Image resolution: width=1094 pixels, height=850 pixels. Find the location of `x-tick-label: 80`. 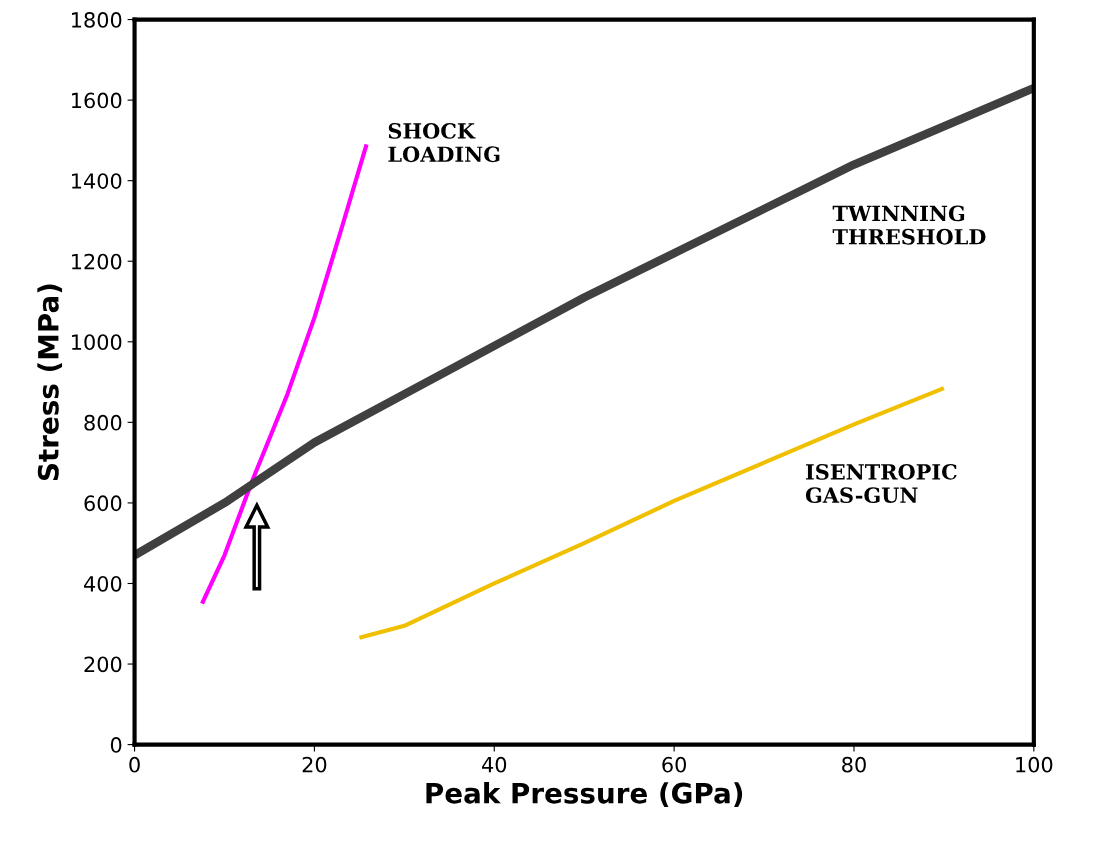

x-tick-label: 80 is located at coordinates (854, 764).